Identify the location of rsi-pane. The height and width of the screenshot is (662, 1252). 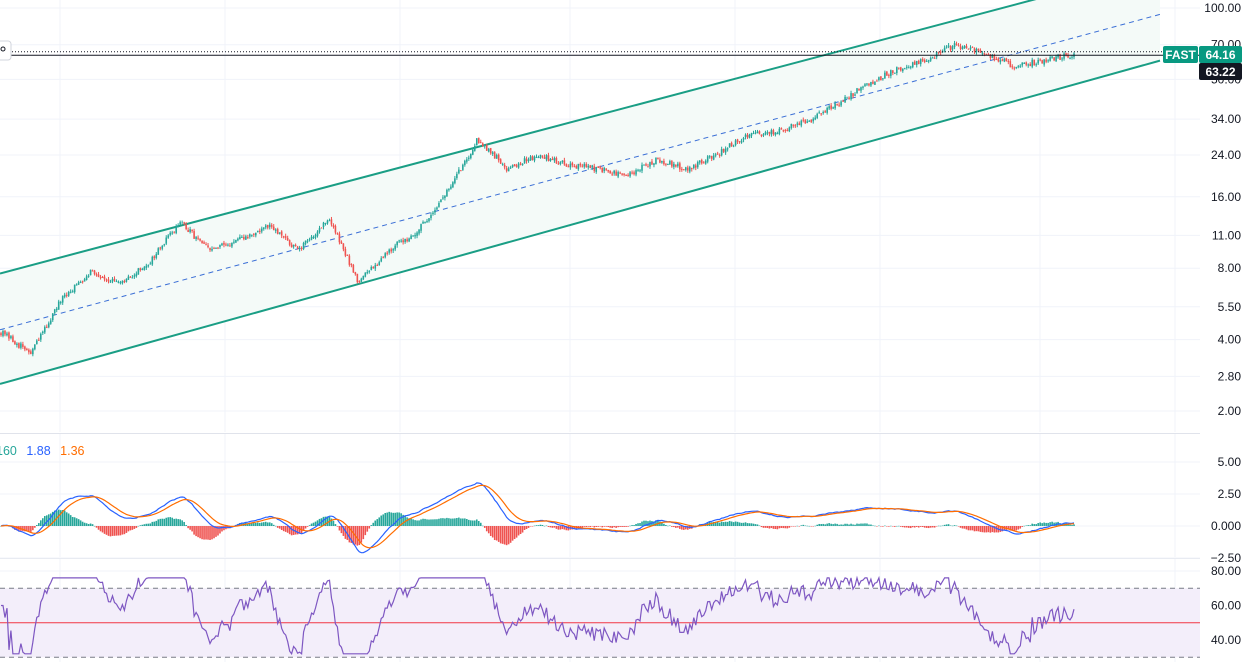
(600, 610).